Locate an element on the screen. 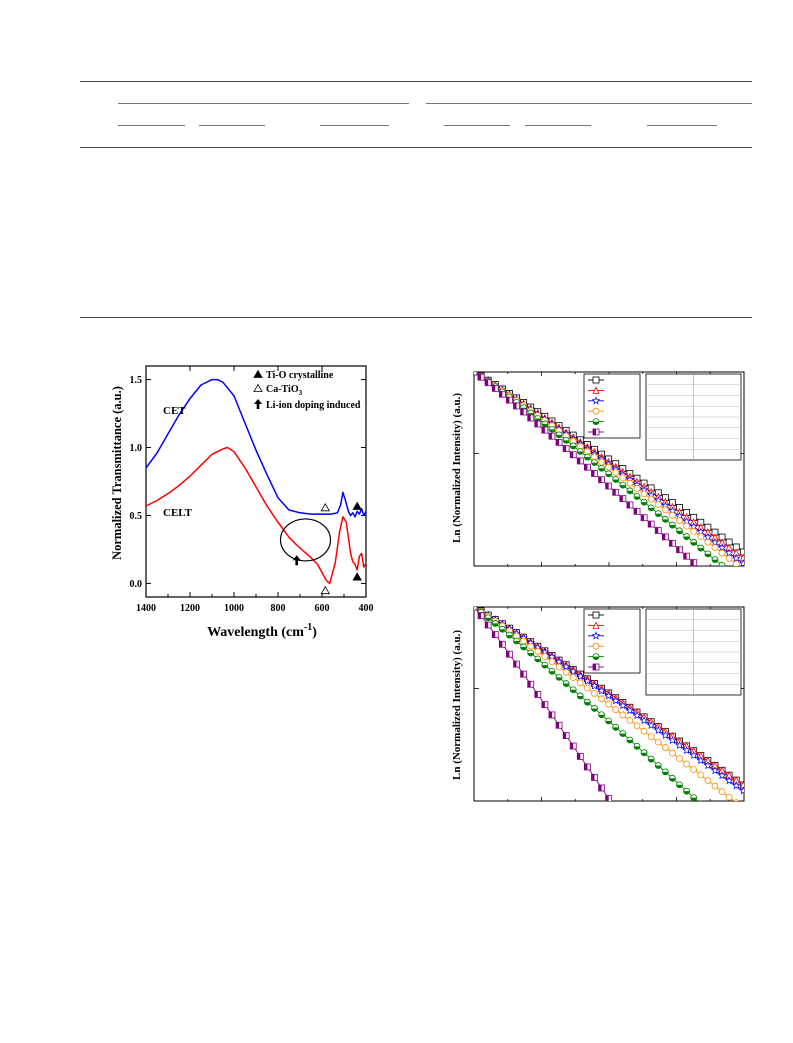 This screenshot has height=1043, width=793. ftir-xtick-label: 400 is located at coordinates (366, 608).